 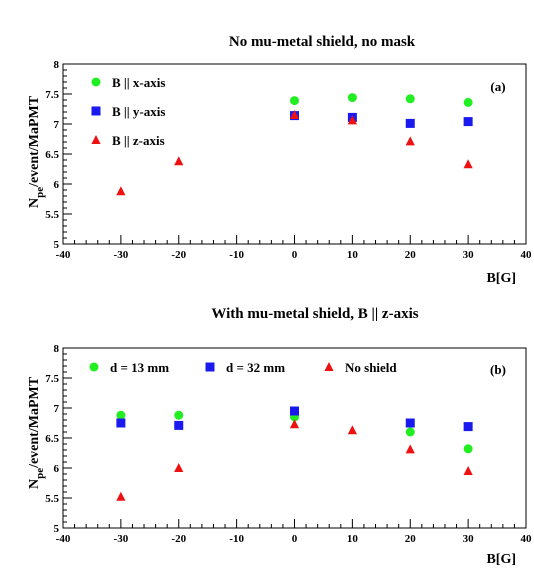 What do you see at coordinates (34, 203) in the screenshot?
I see `y-axis-label-main-a: N` at bounding box center [34, 203].